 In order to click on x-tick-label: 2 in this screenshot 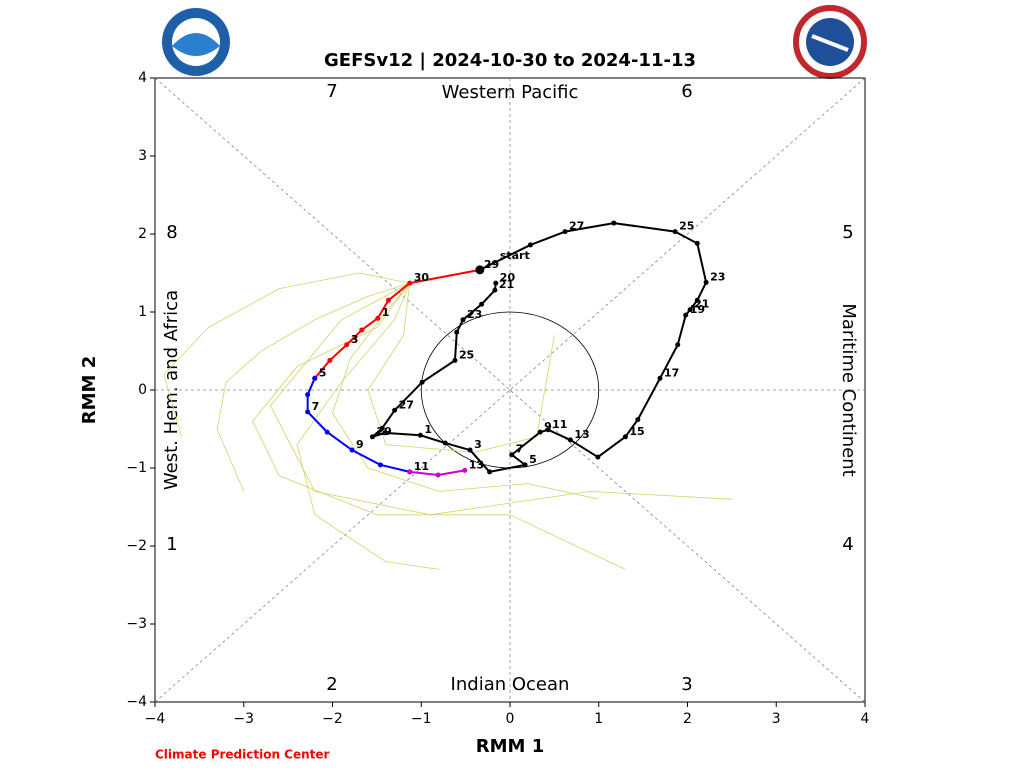, I will do `click(687, 719)`.